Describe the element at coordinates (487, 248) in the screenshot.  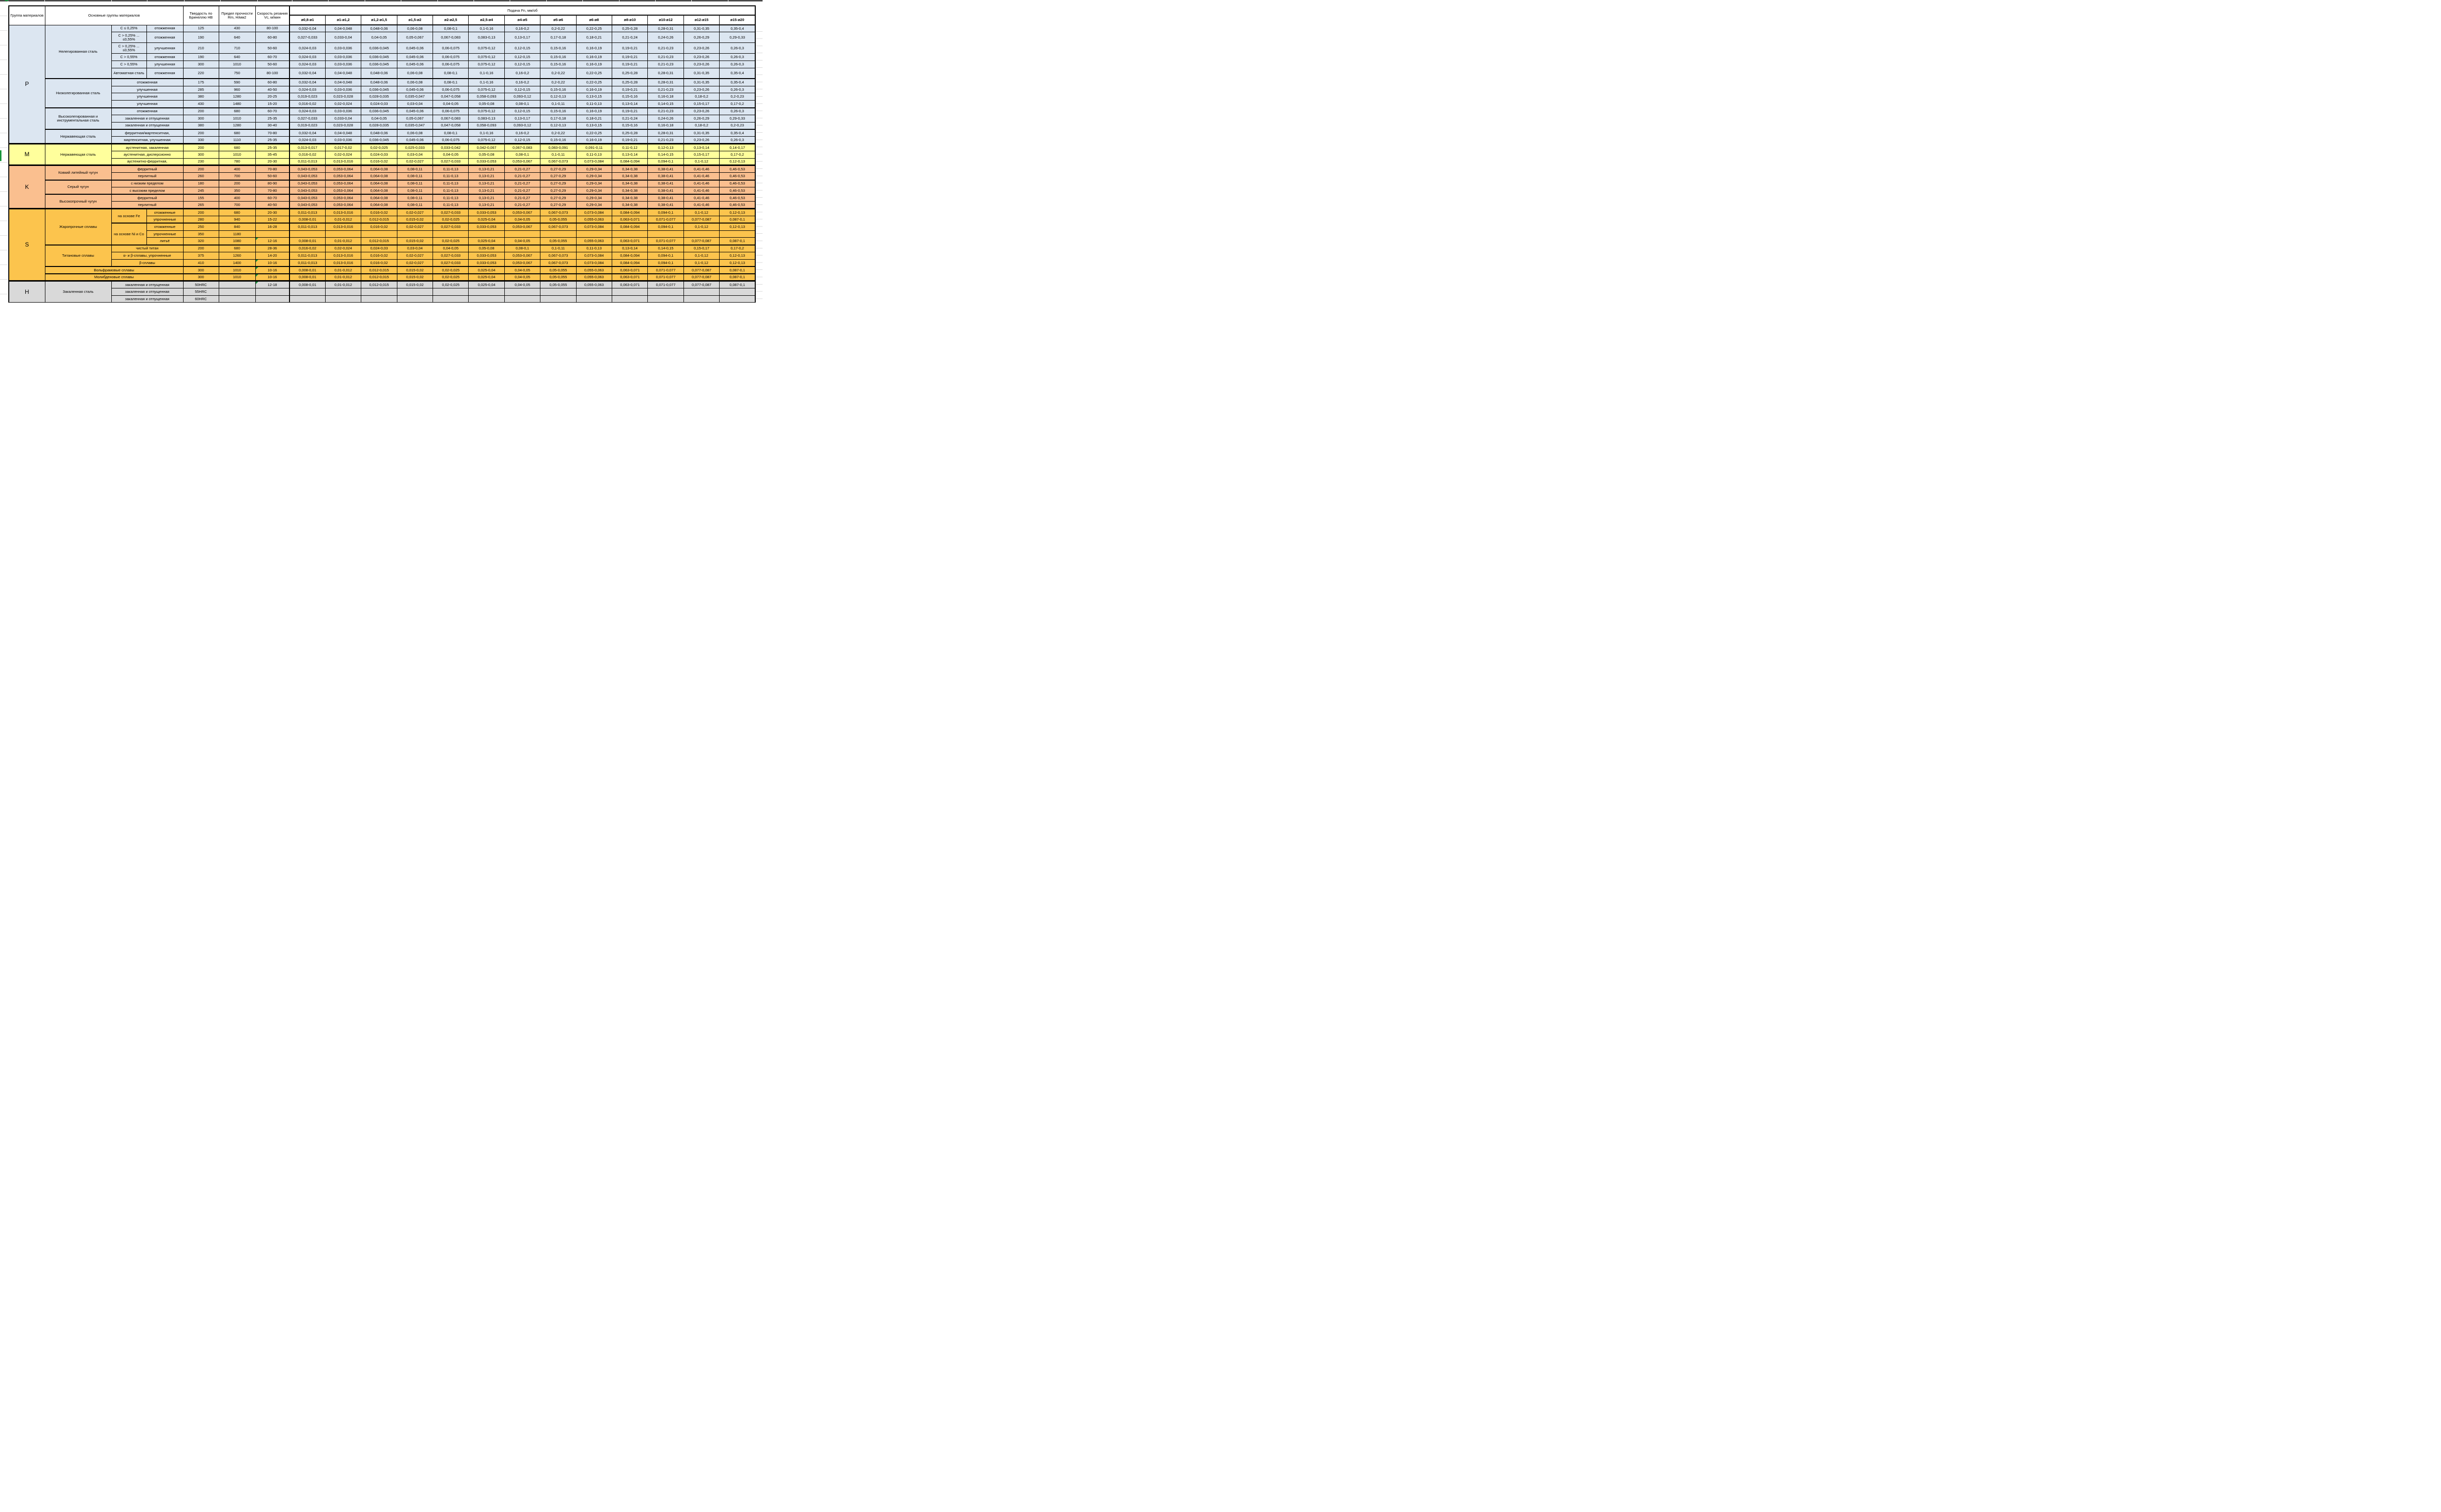
I see `feed-cell: 0,05-0,08` at that location.